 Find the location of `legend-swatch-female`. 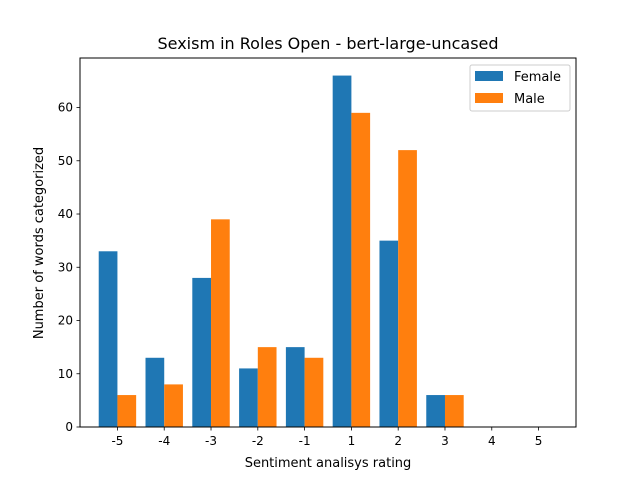

legend-swatch-female is located at coordinates (489, 76).